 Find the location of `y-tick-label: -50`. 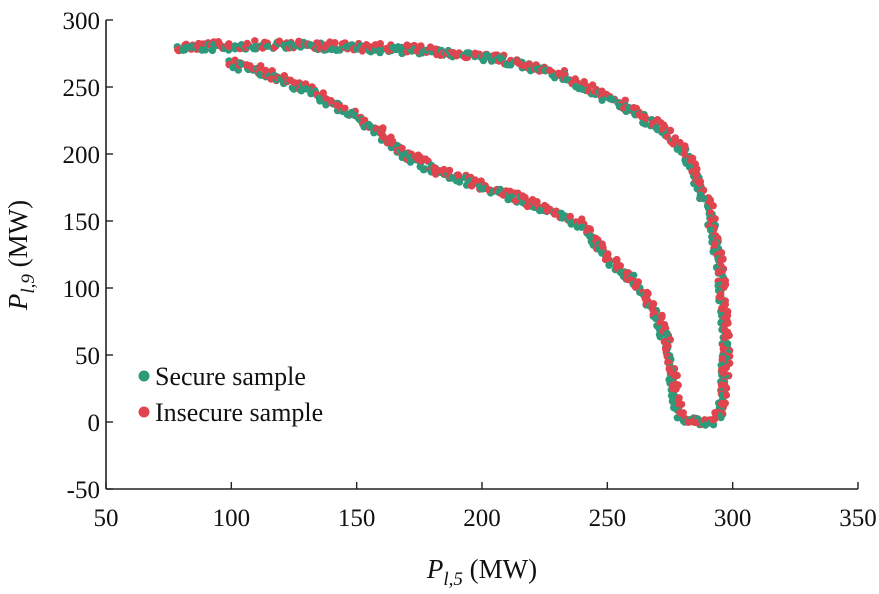

y-tick-label: -50 is located at coordinates (83, 490).